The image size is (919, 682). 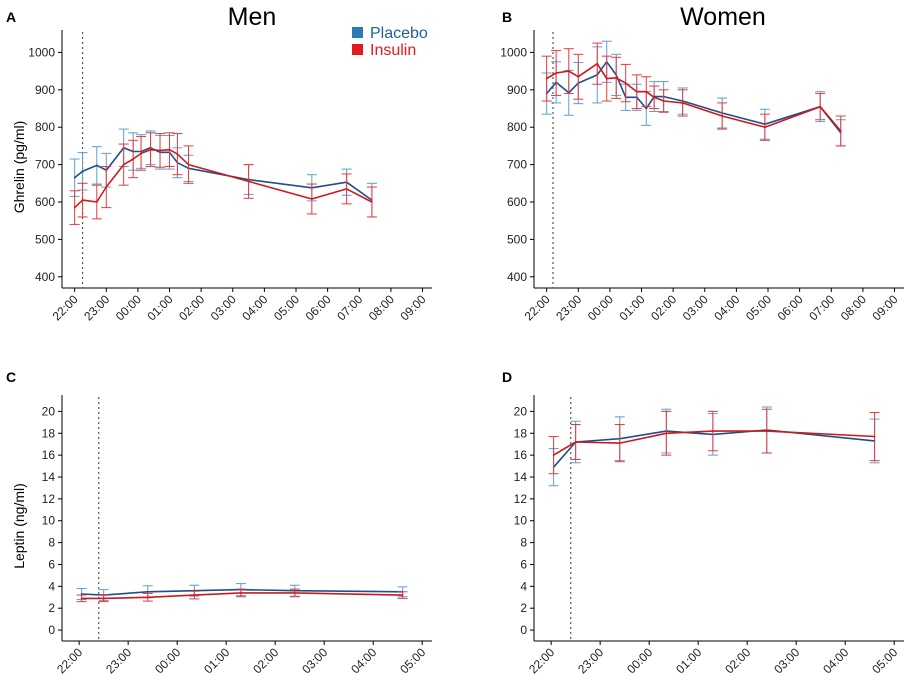 I want to click on panel-c-ylabel: Leptin (ng/ml), so click(x=19, y=526).